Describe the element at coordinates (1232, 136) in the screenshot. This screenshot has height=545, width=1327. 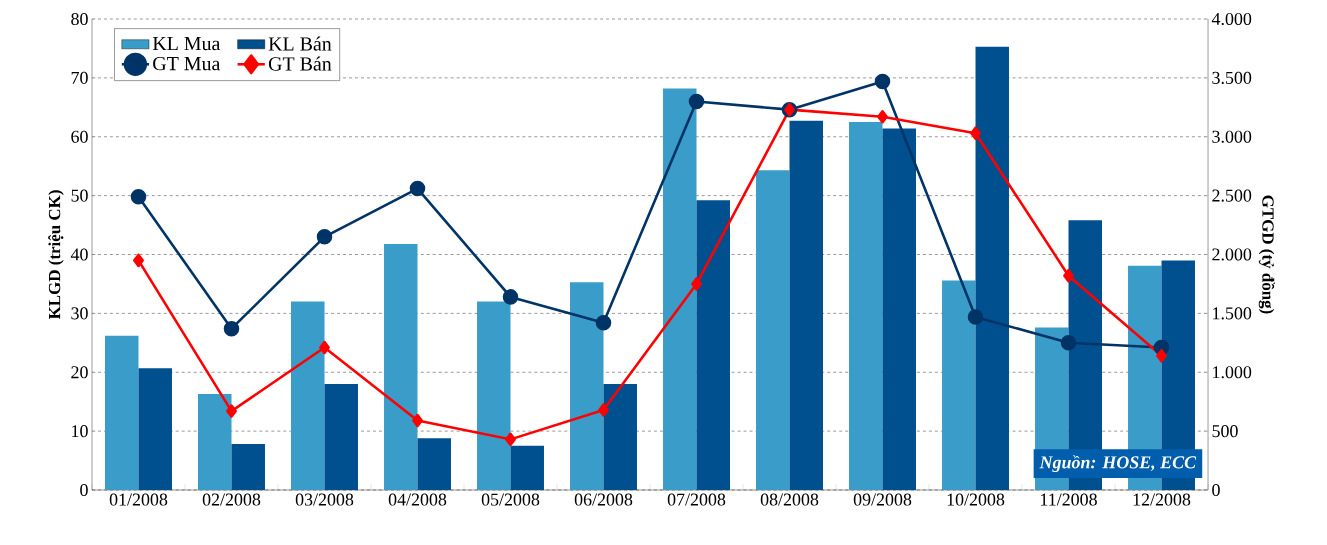
I see `y2-tick-label: 3.000` at that location.